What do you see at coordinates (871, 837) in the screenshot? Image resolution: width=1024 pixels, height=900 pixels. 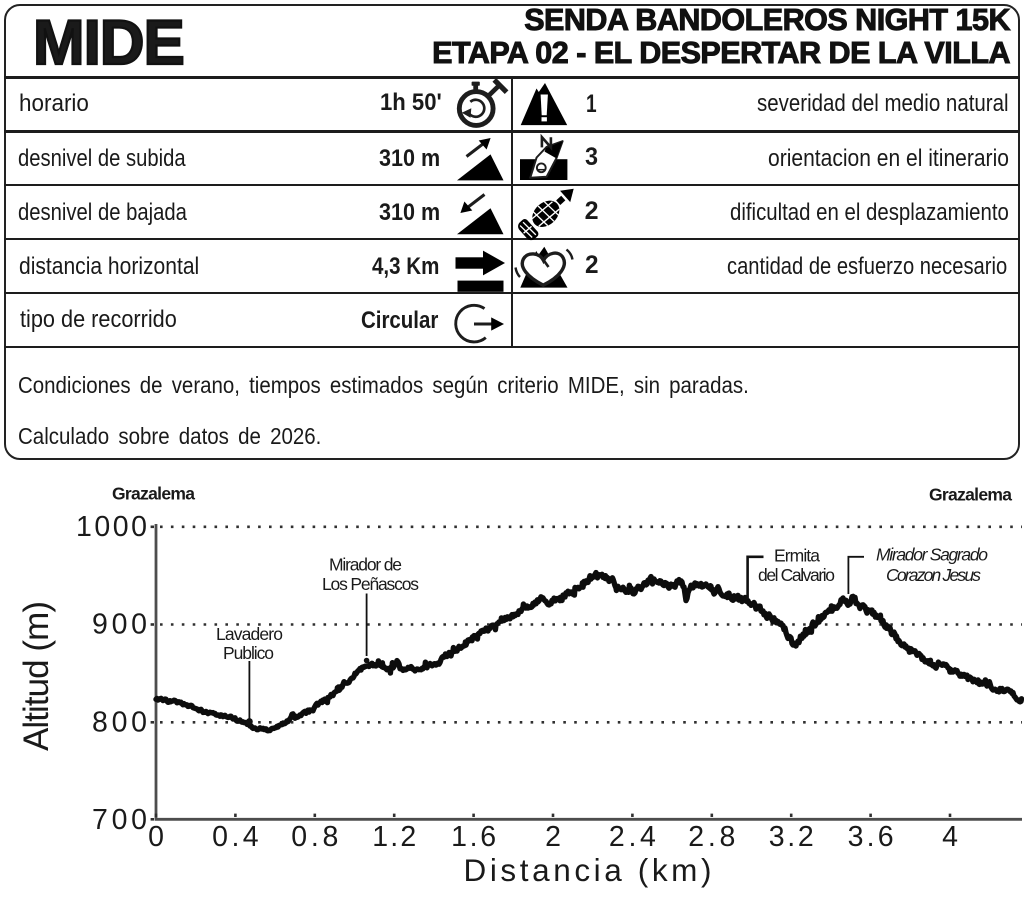 I see `svg-text: 3.6` at bounding box center [871, 837].